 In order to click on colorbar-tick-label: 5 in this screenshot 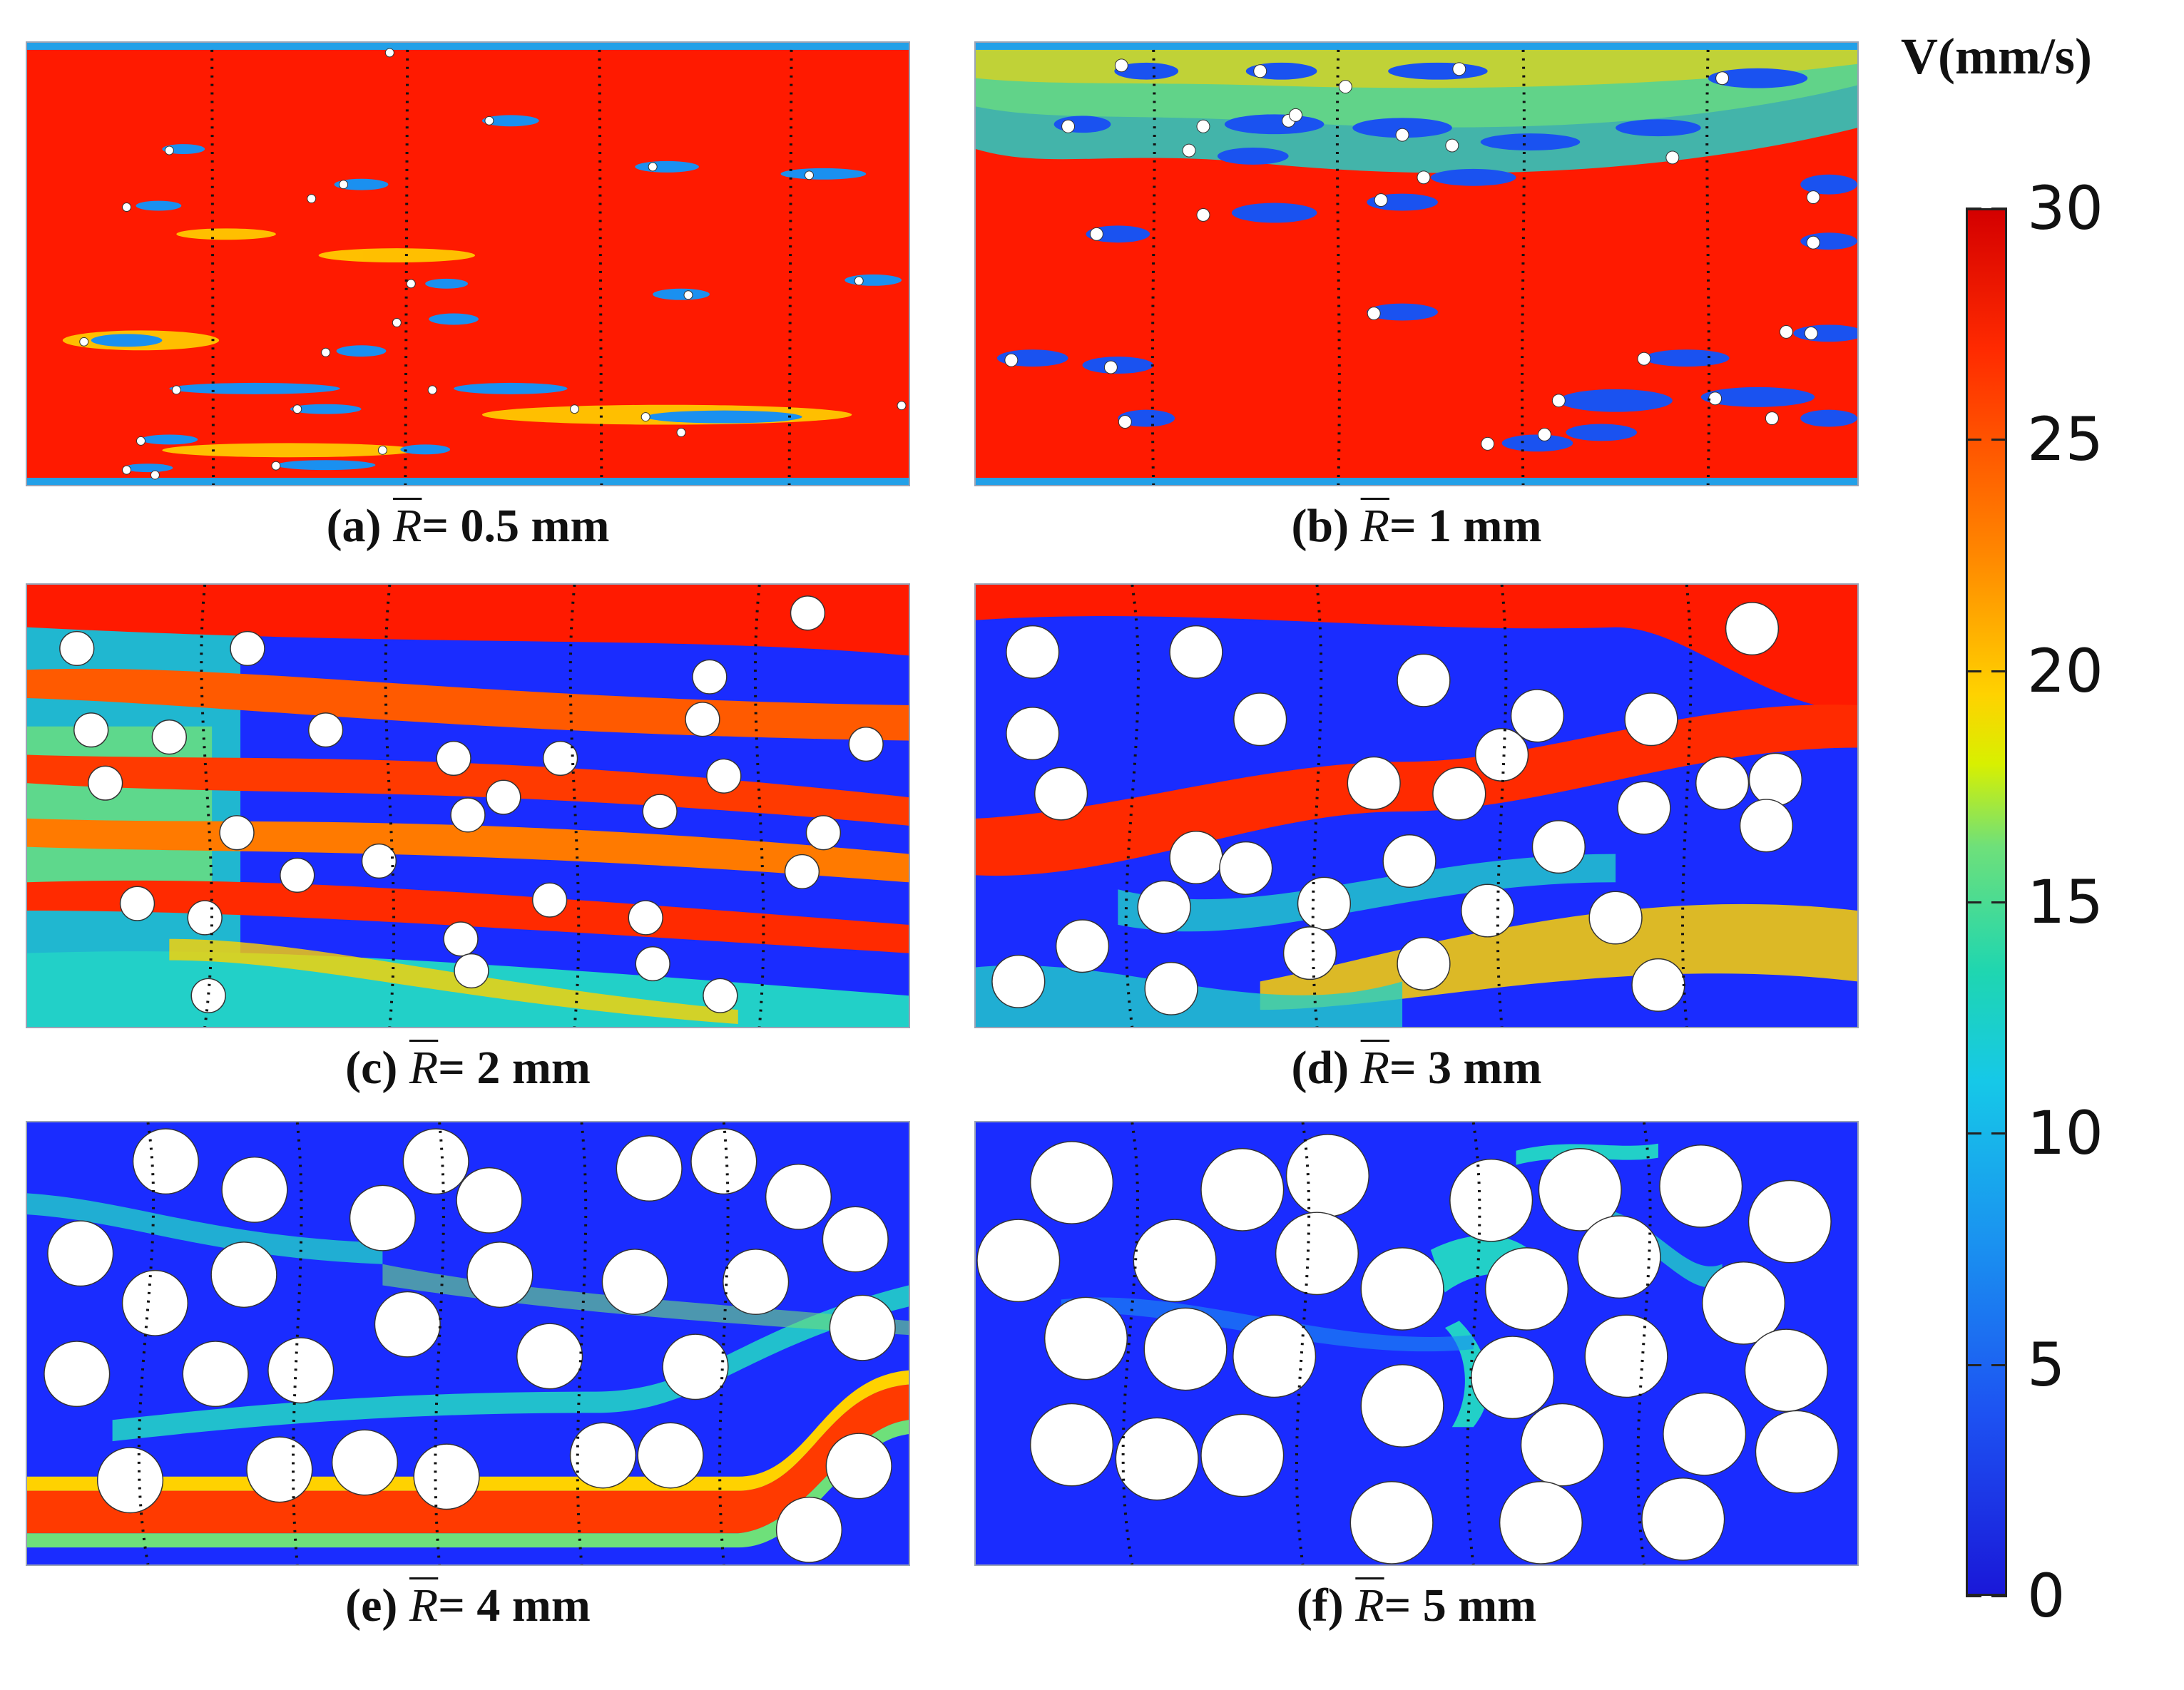, I will do `click(2046, 1364)`.